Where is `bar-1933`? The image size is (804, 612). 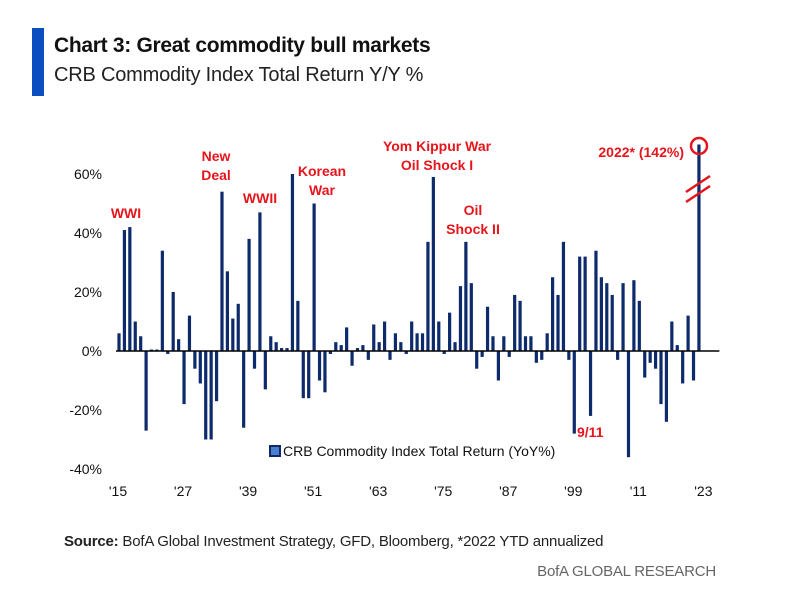 bar-1933 is located at coordinates (216, 376).